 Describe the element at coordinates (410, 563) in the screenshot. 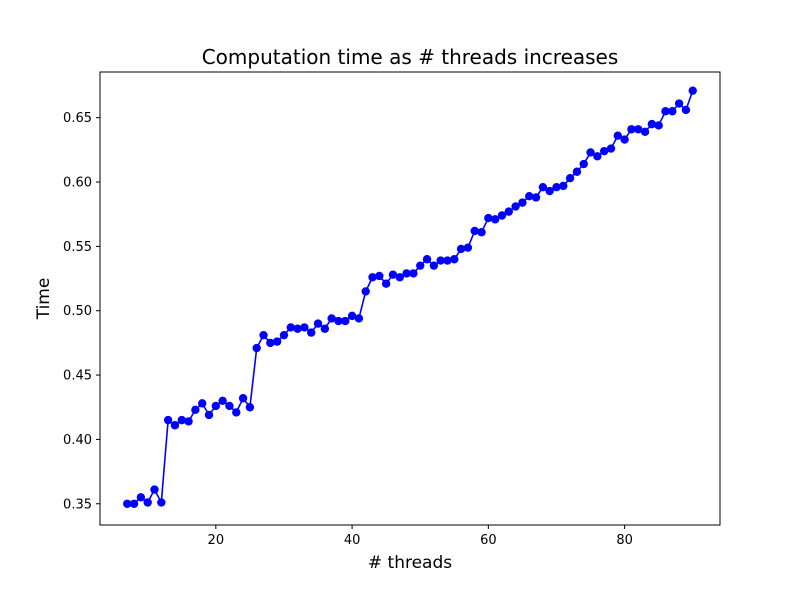

I see `x-axis-label: # threads` at that location.